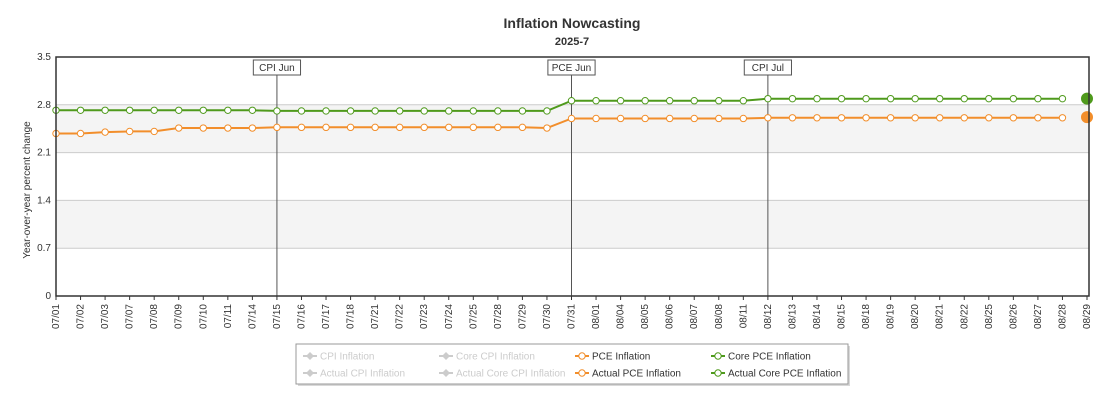 Image resolution: width=1104 pixels, height=400 pixels. I want to click on x-tick-label: 07/25, so click(473, 316).